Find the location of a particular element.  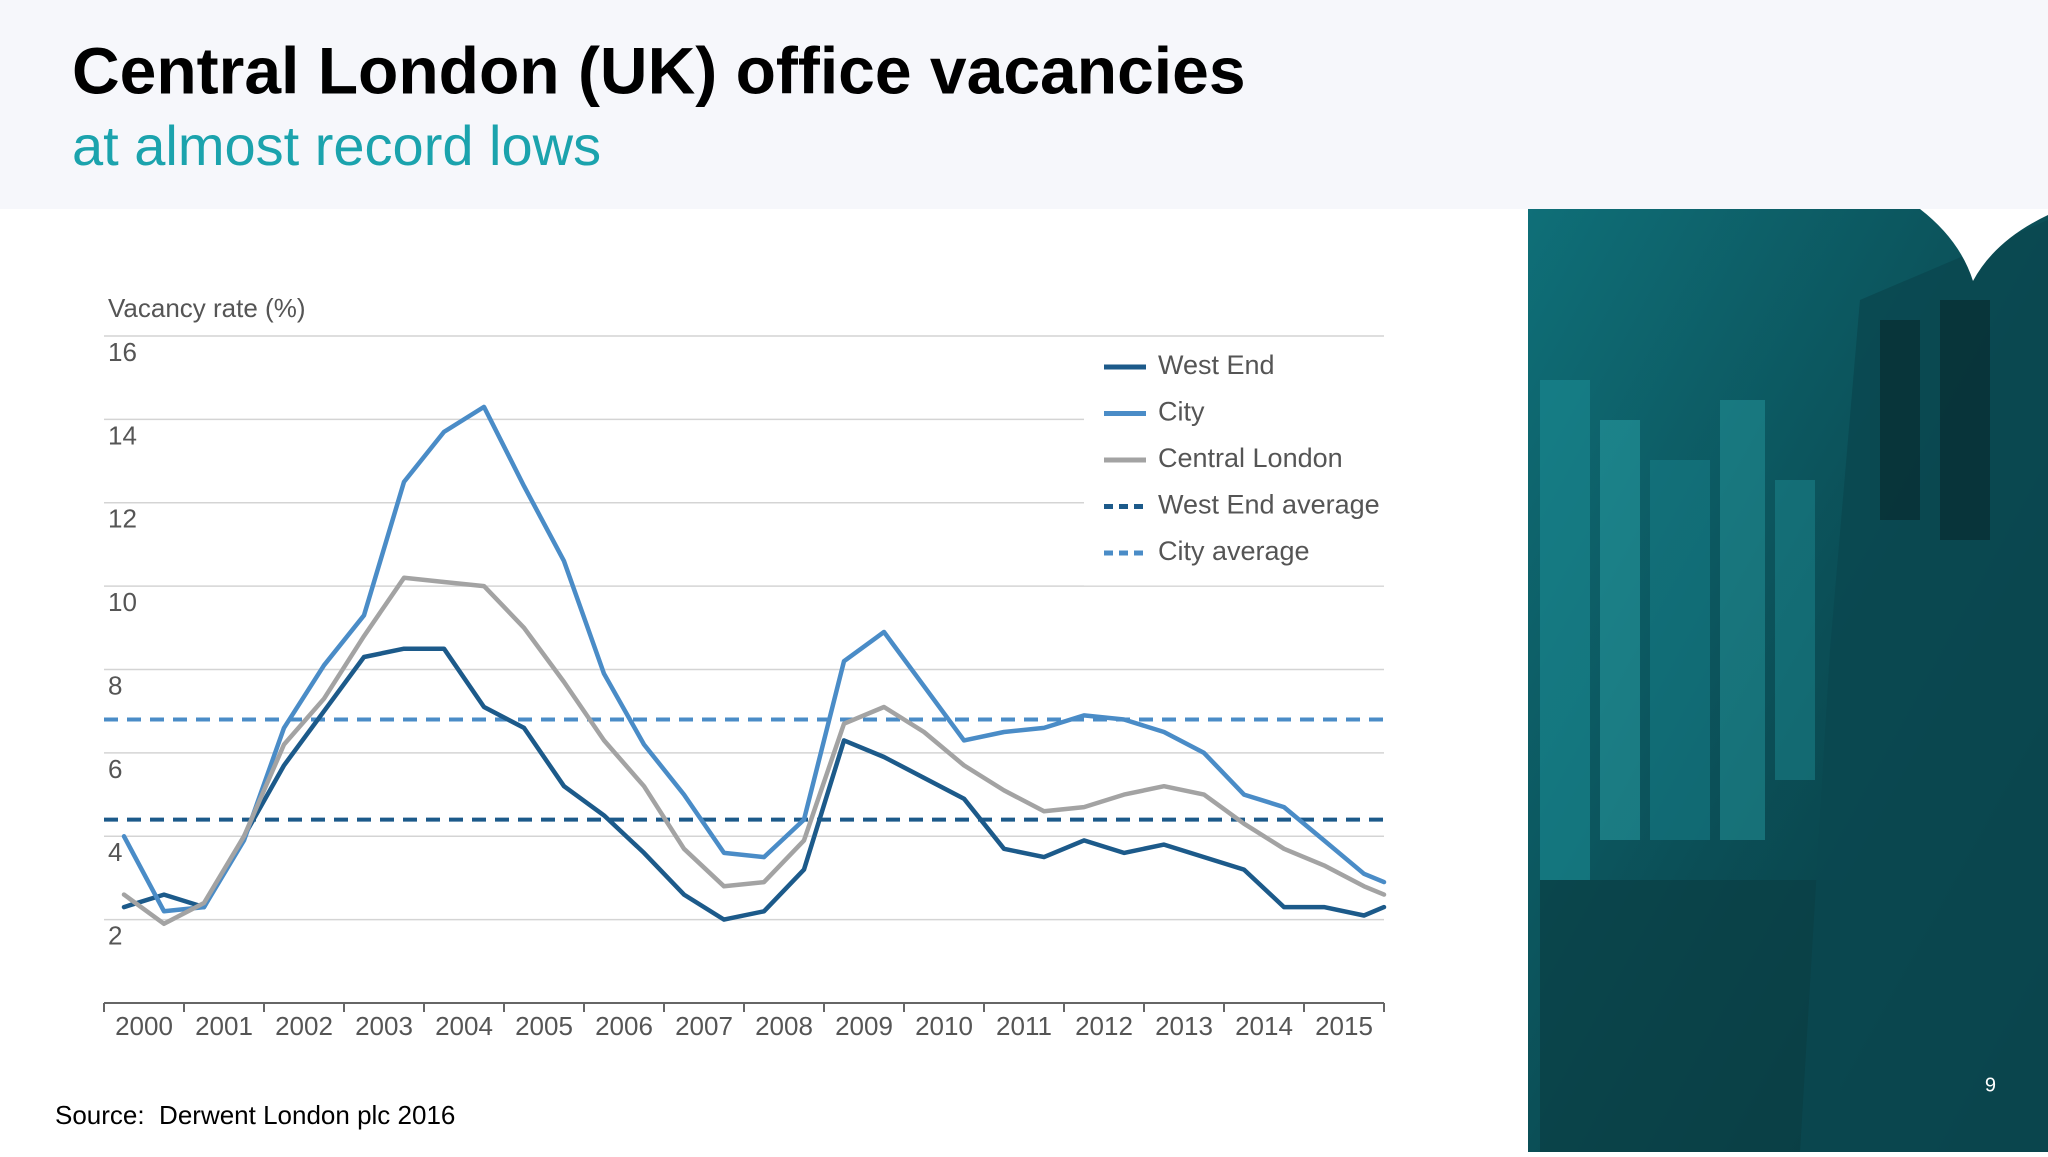

legend-label: West End is located at coordinates (1216, 365).